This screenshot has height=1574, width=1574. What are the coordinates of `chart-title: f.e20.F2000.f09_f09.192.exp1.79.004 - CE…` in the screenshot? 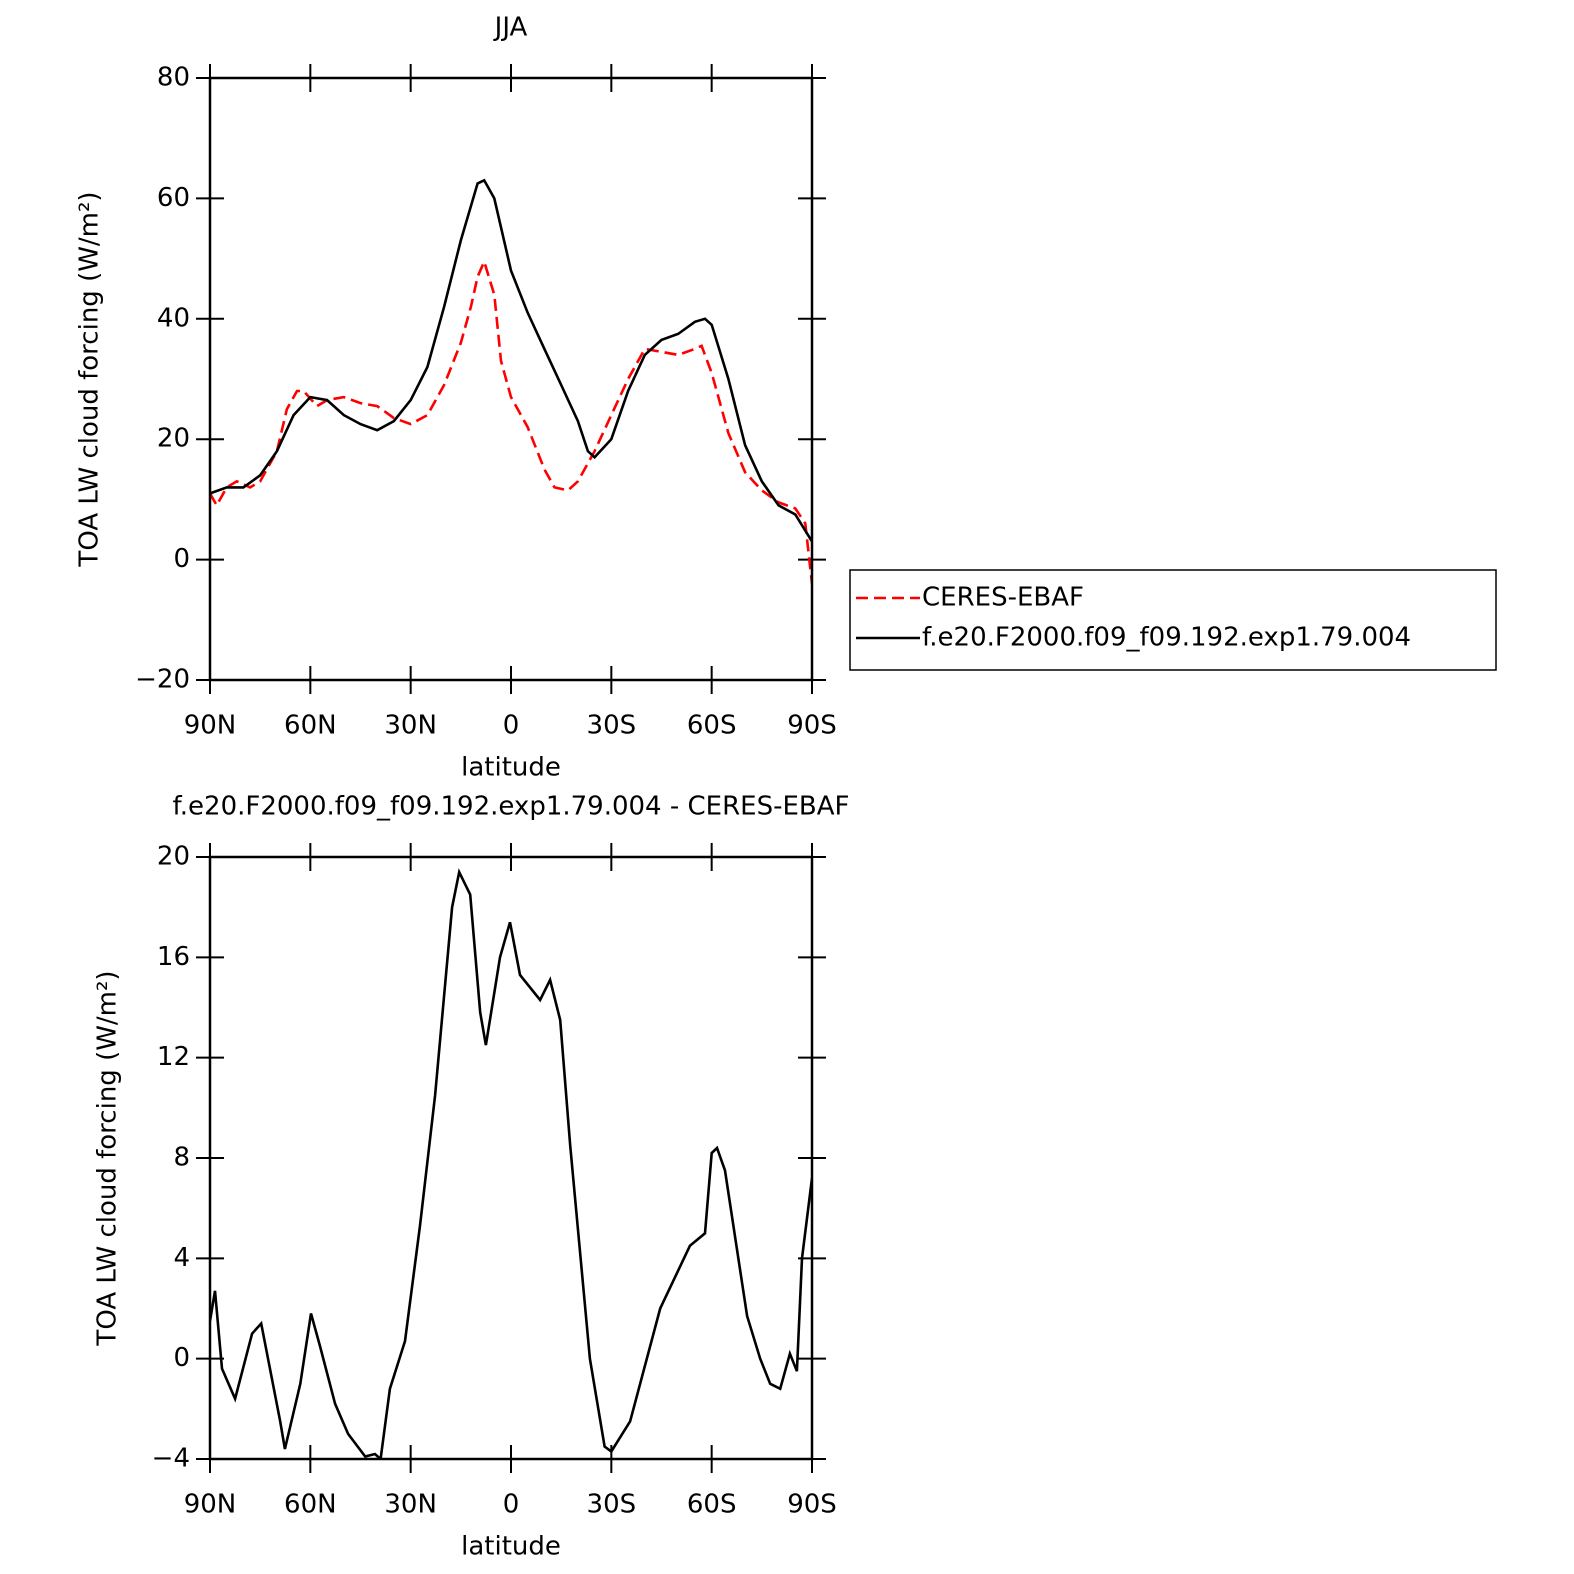 It's located at (511, 807).